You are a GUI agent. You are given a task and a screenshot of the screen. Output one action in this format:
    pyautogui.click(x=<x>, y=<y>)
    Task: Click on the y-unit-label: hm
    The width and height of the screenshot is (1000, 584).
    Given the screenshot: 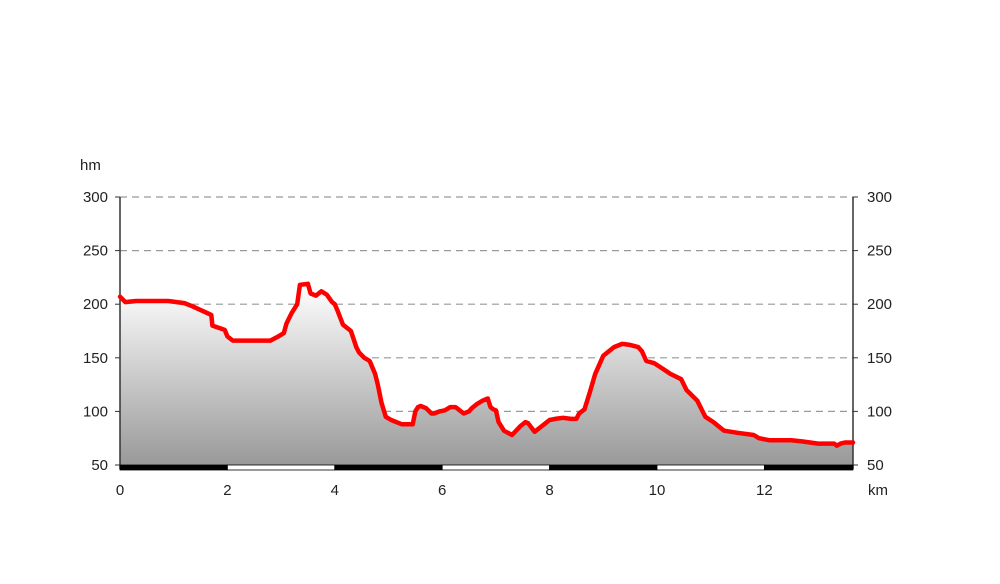 What is the action you would take?
    pyautogui.click(x=90, y=165)
    